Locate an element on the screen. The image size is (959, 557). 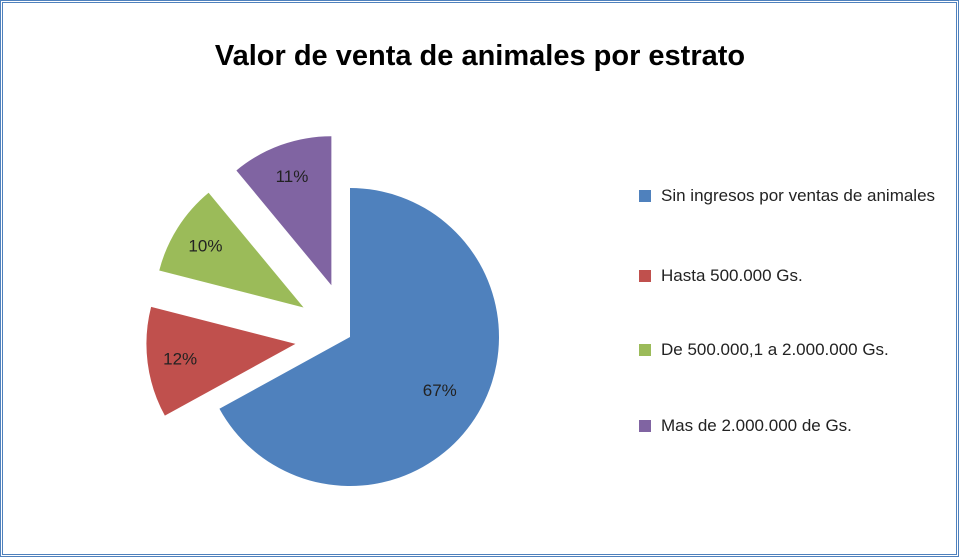
chart-title: Valor de venta de animales por estrato is located at coordinates (480, 56).